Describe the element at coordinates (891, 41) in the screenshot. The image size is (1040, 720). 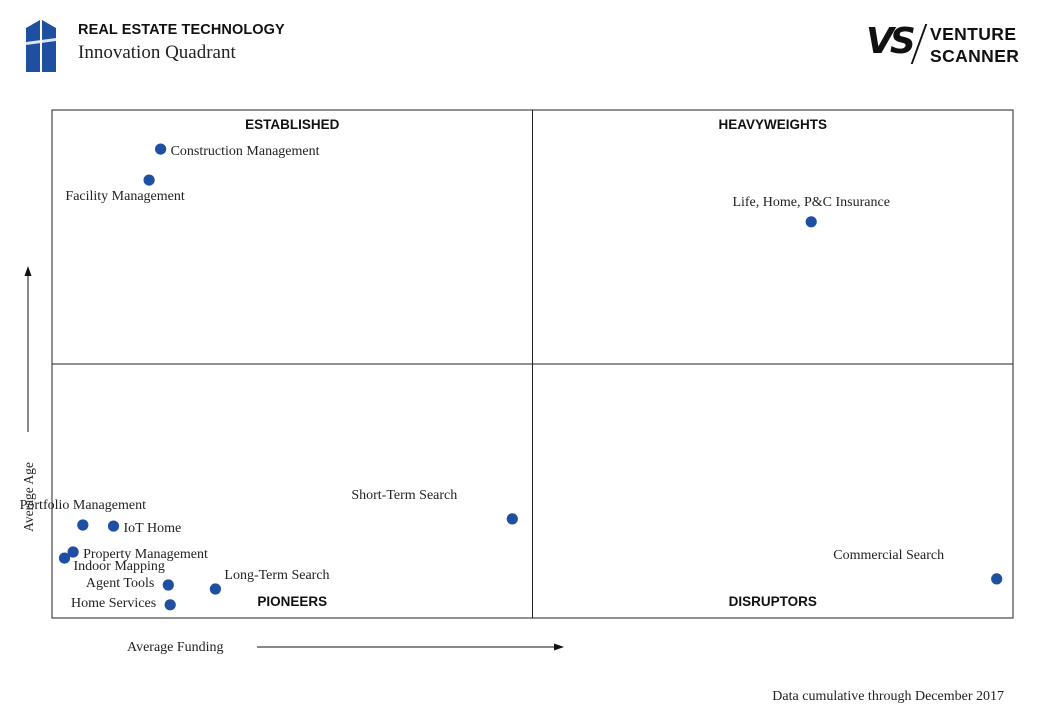
I see `vs-mark: VS` at that location.